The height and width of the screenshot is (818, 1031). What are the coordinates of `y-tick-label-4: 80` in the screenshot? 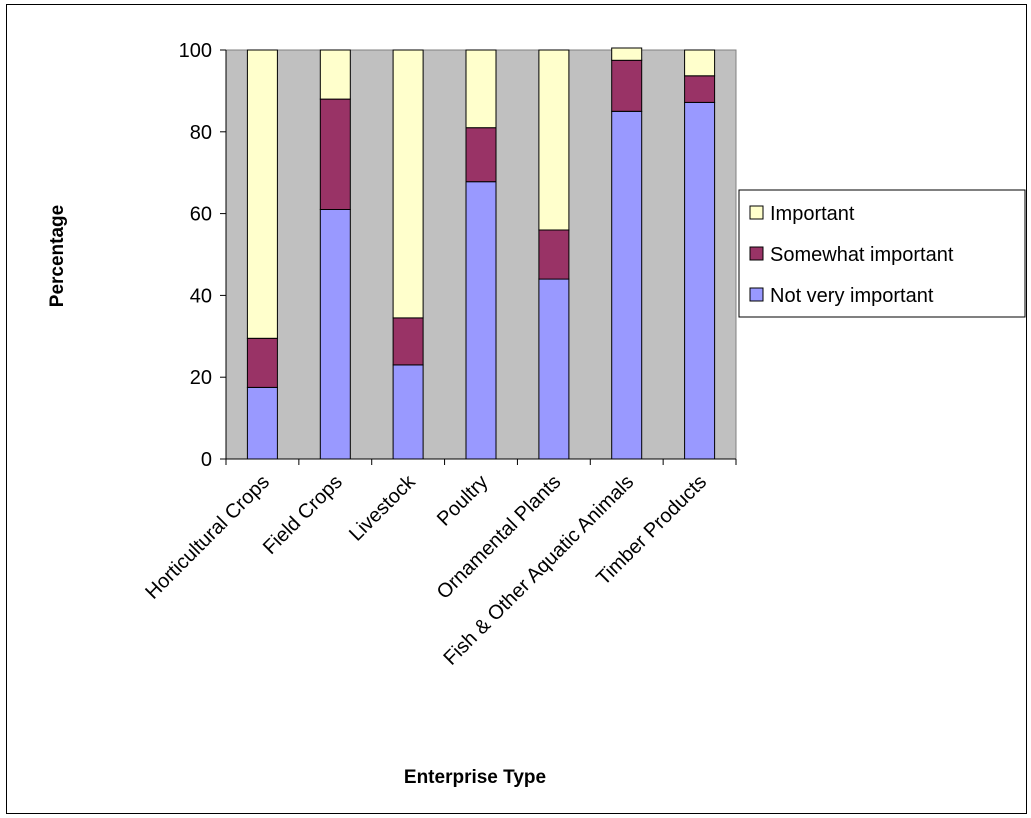 It's located at (201, 133).